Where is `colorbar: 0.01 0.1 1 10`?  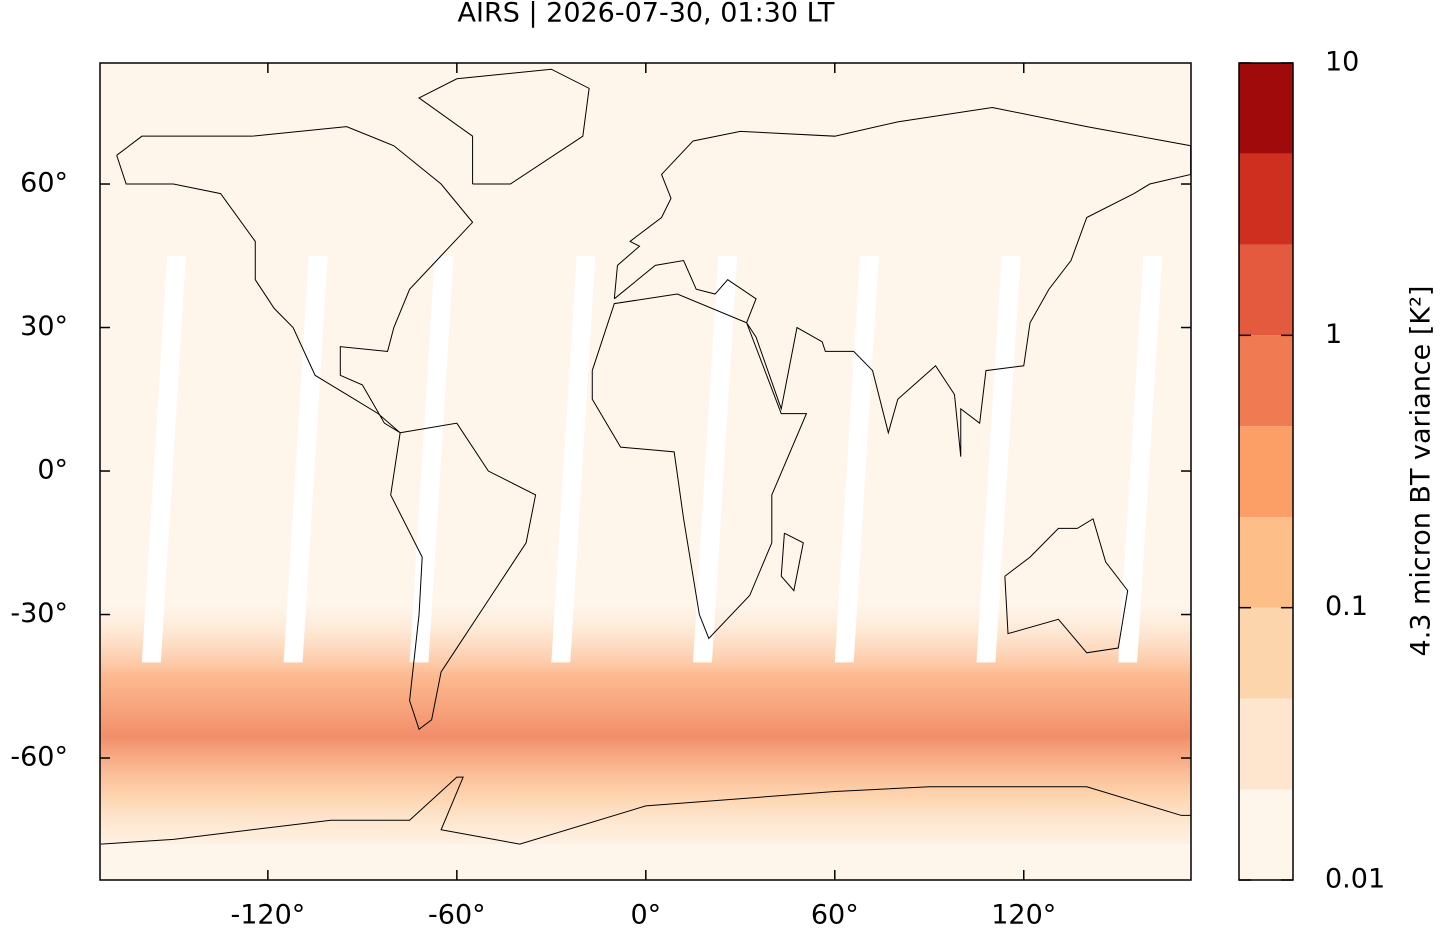 colorbar: 0.01 0.1 1 10 is located at coordinates (1311, 471).